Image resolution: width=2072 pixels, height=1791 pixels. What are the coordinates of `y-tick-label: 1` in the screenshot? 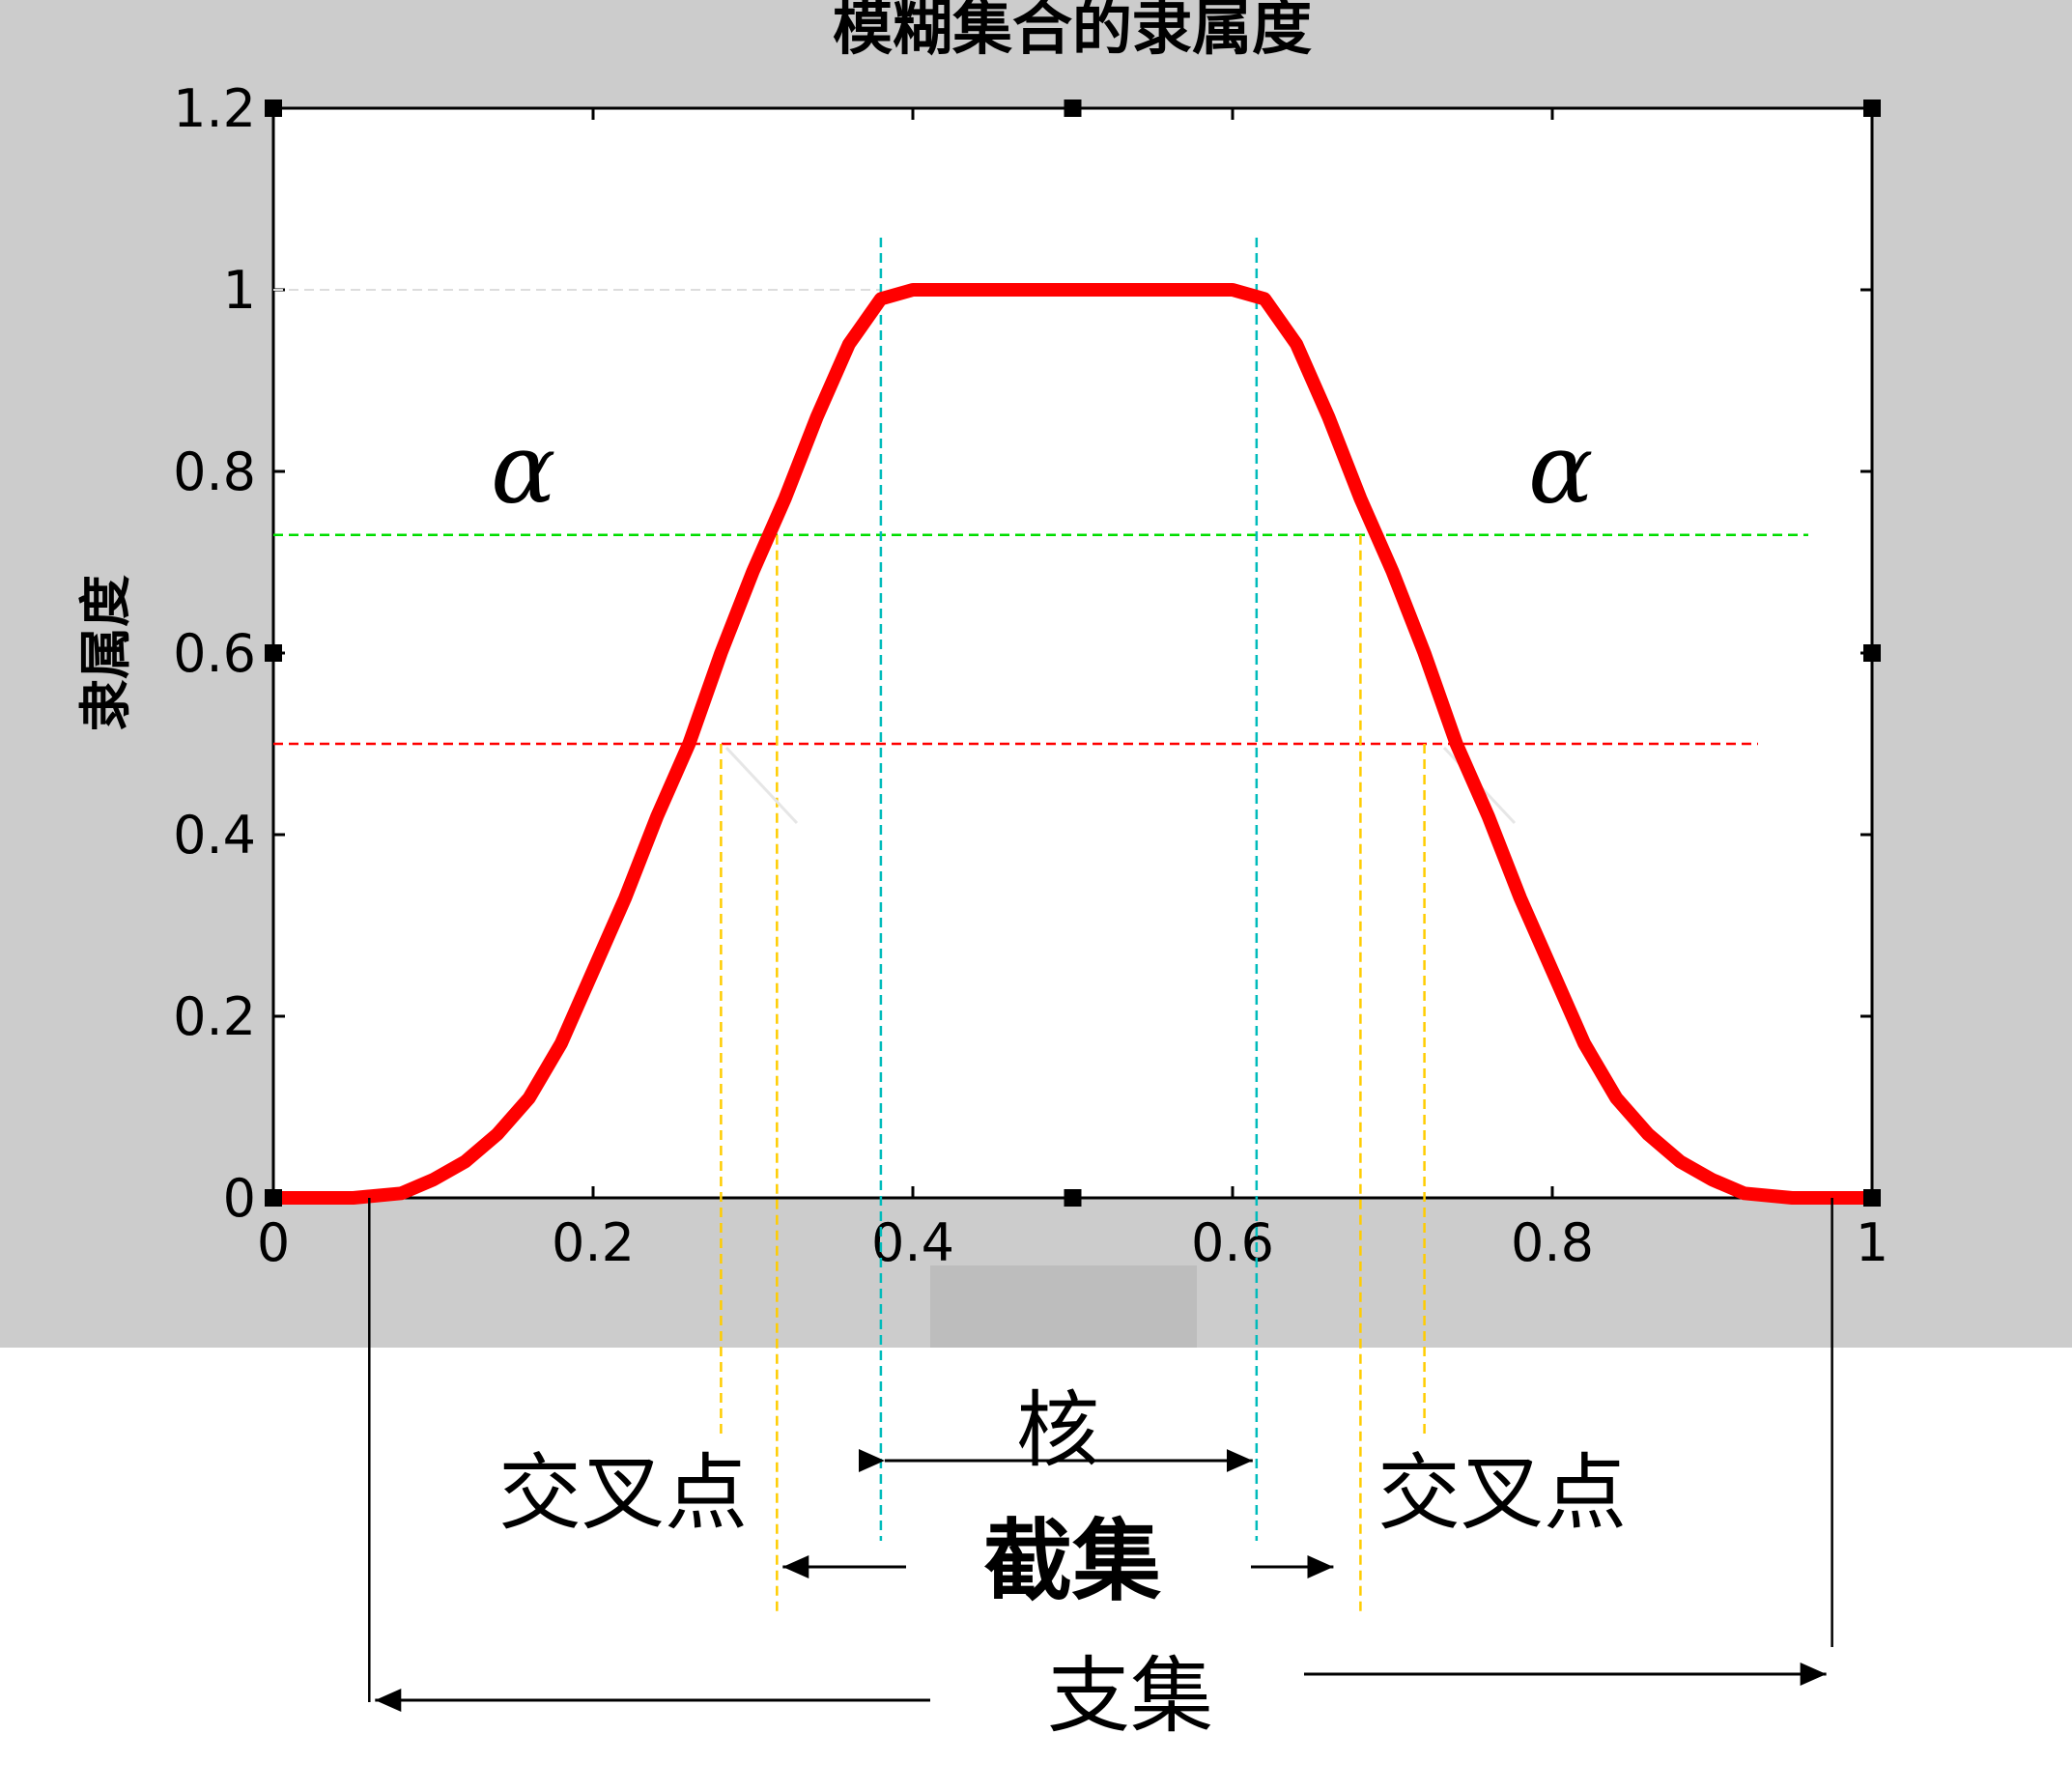 It's located at (239, 291).